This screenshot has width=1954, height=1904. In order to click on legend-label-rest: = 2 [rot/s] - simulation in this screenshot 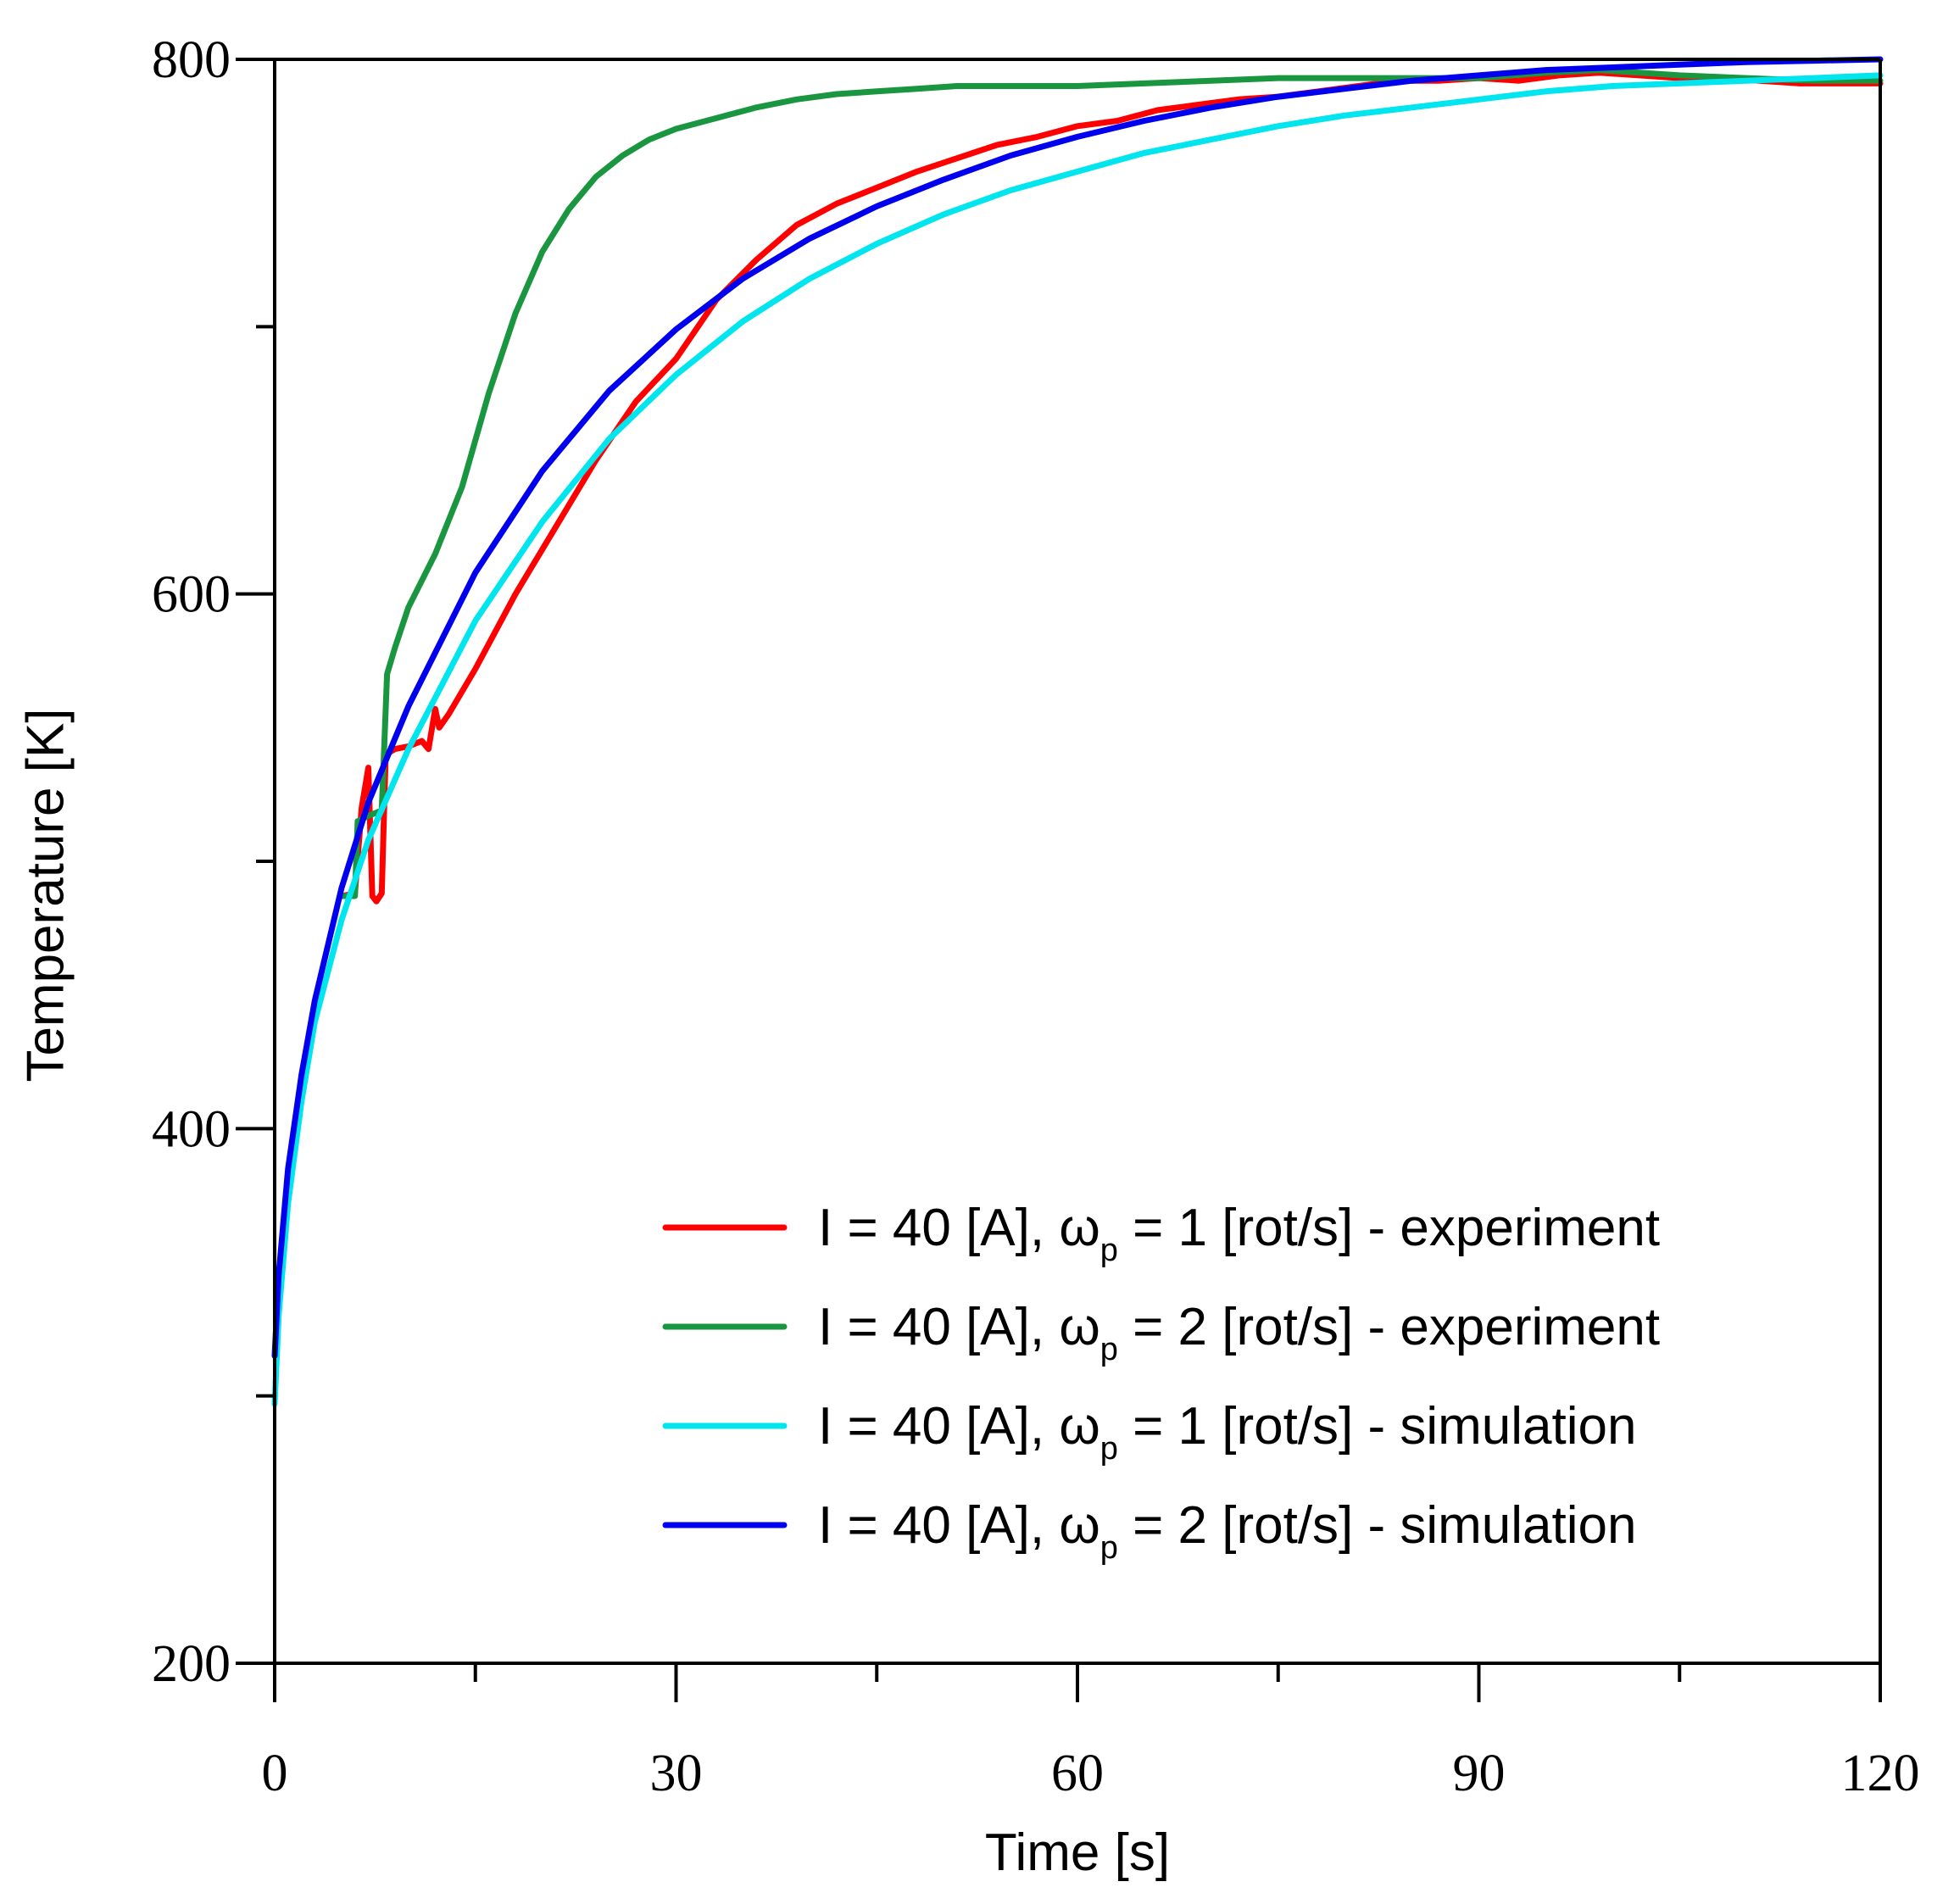, I will do `click(1378, 1525)`.